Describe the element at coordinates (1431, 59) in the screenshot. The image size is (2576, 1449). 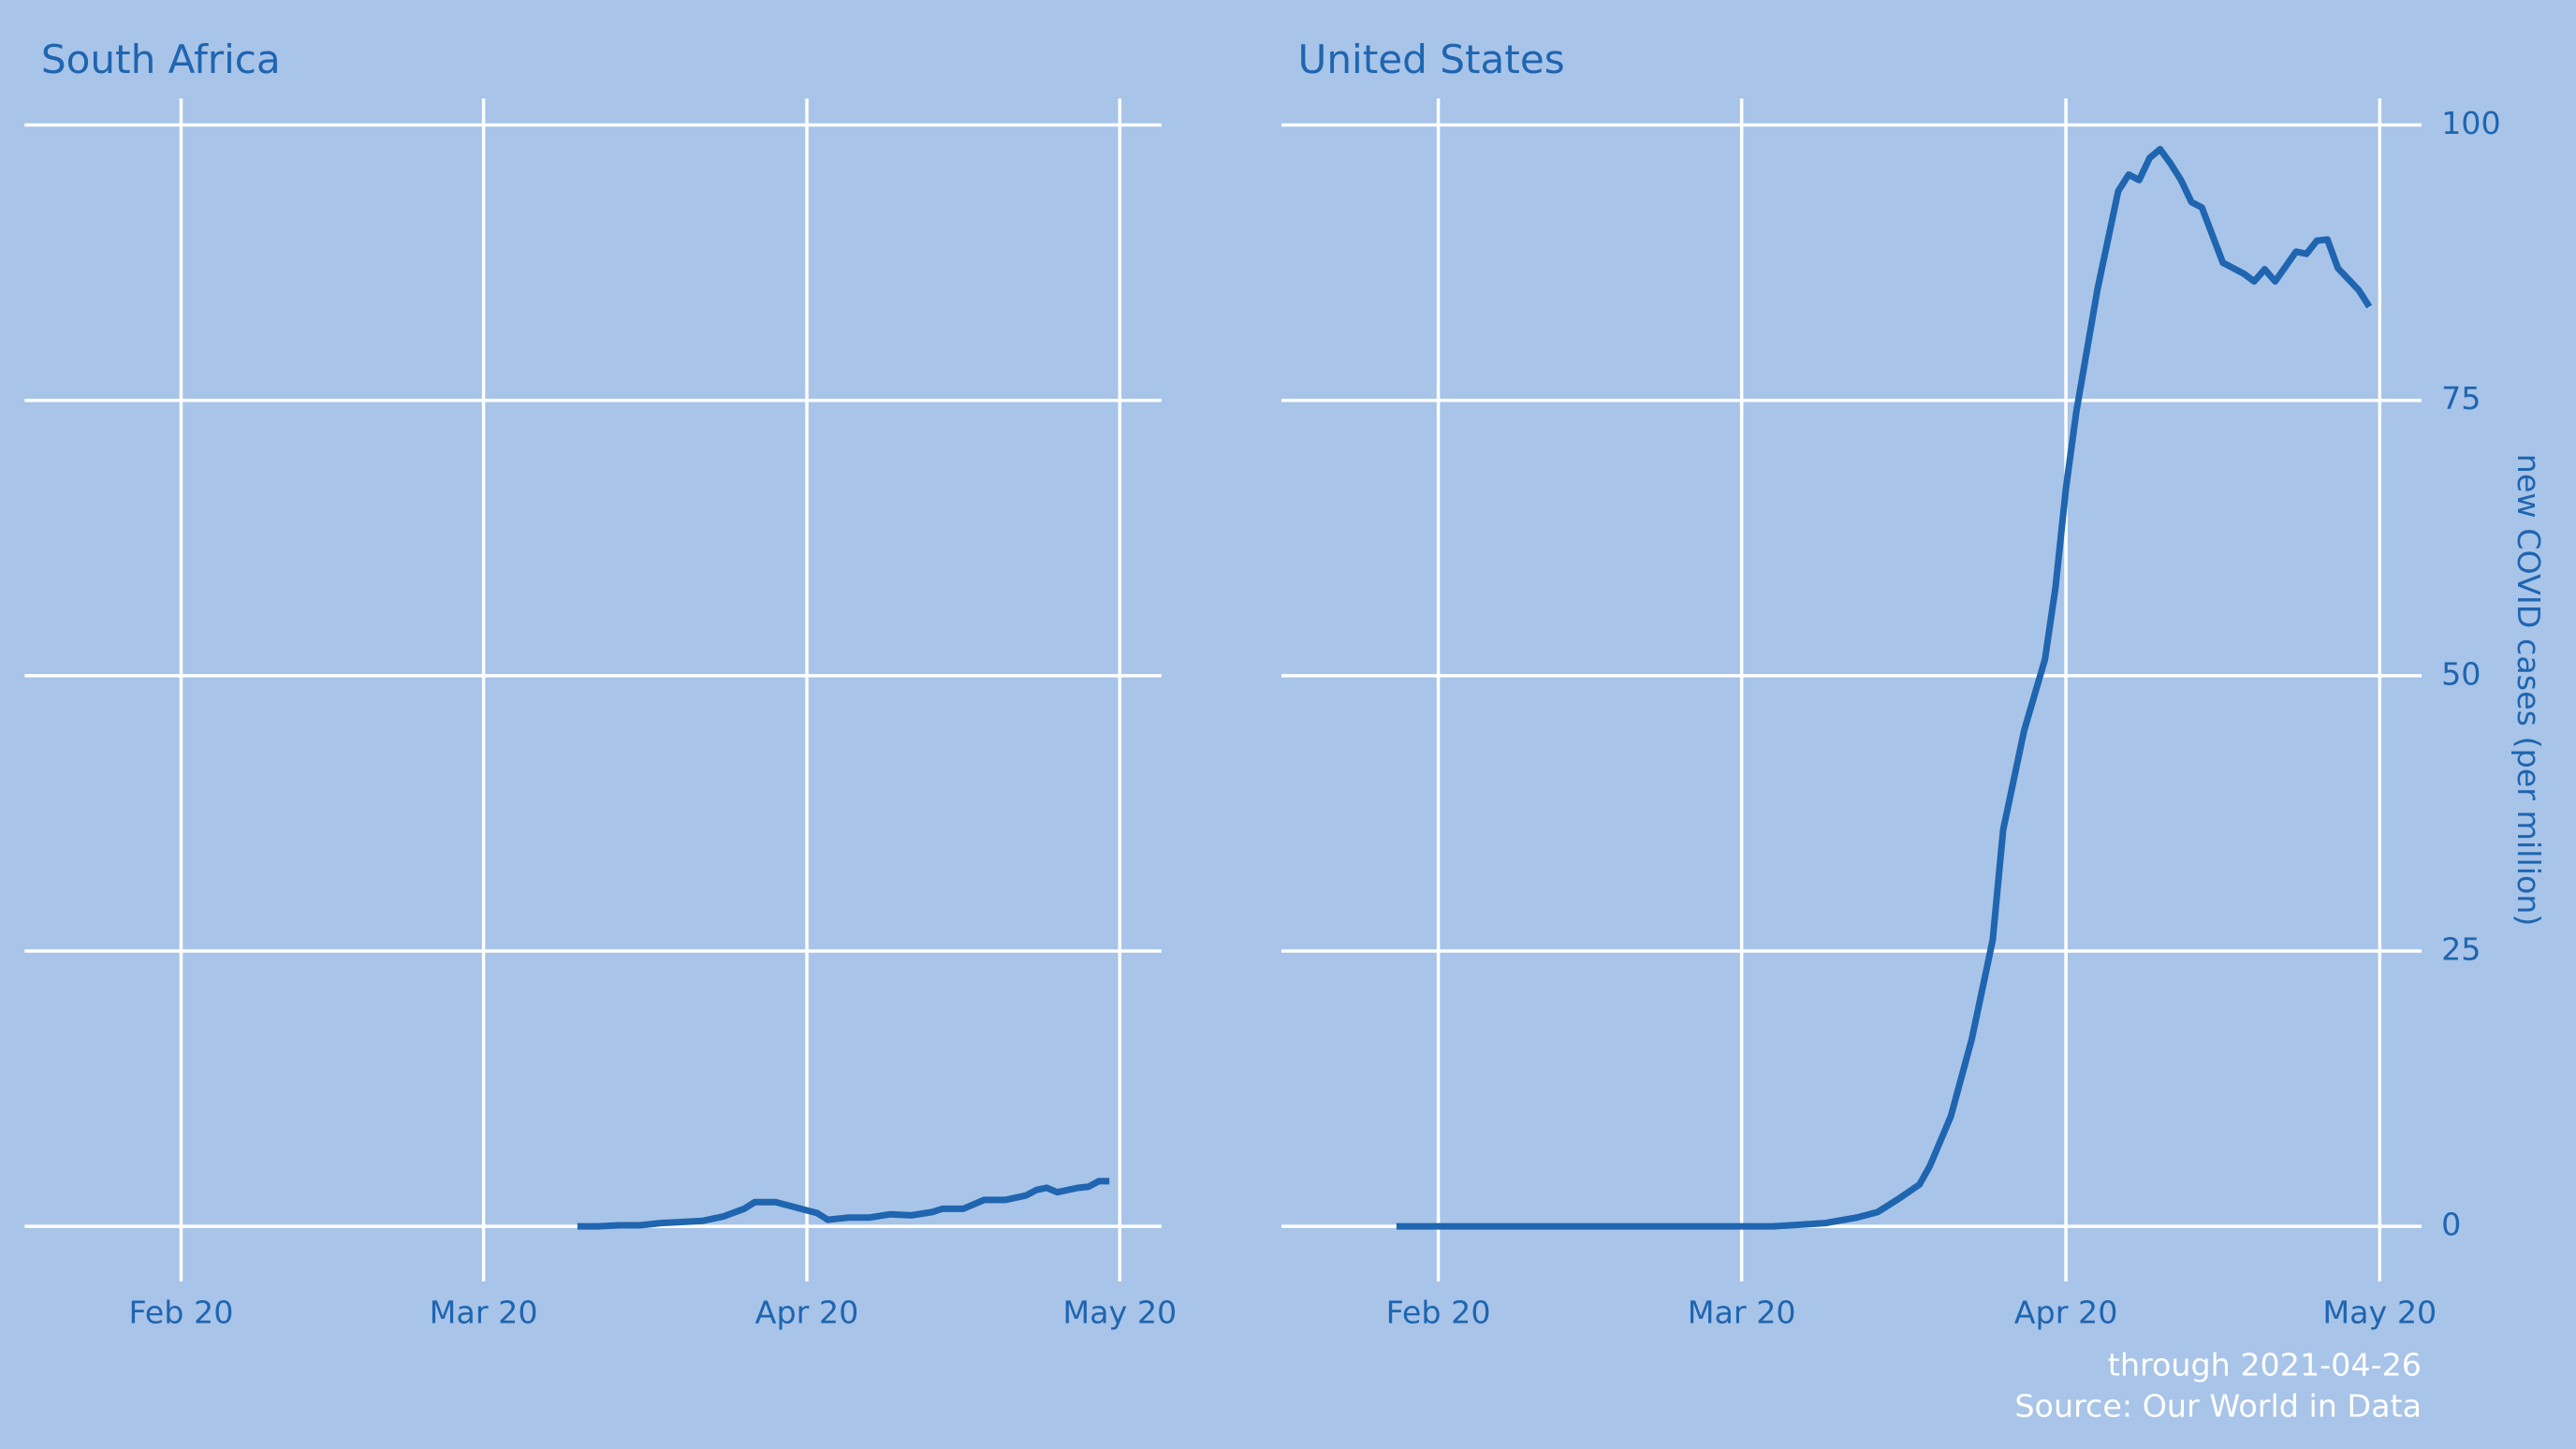
I see `panel-title: United States` at that location.